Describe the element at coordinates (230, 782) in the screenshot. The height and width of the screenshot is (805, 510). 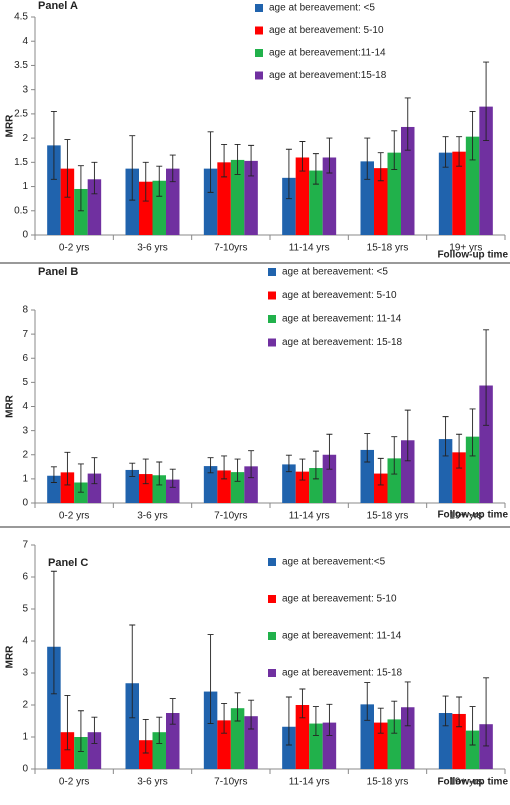
I see `x-tick-label: 7-10yrs` at that location.